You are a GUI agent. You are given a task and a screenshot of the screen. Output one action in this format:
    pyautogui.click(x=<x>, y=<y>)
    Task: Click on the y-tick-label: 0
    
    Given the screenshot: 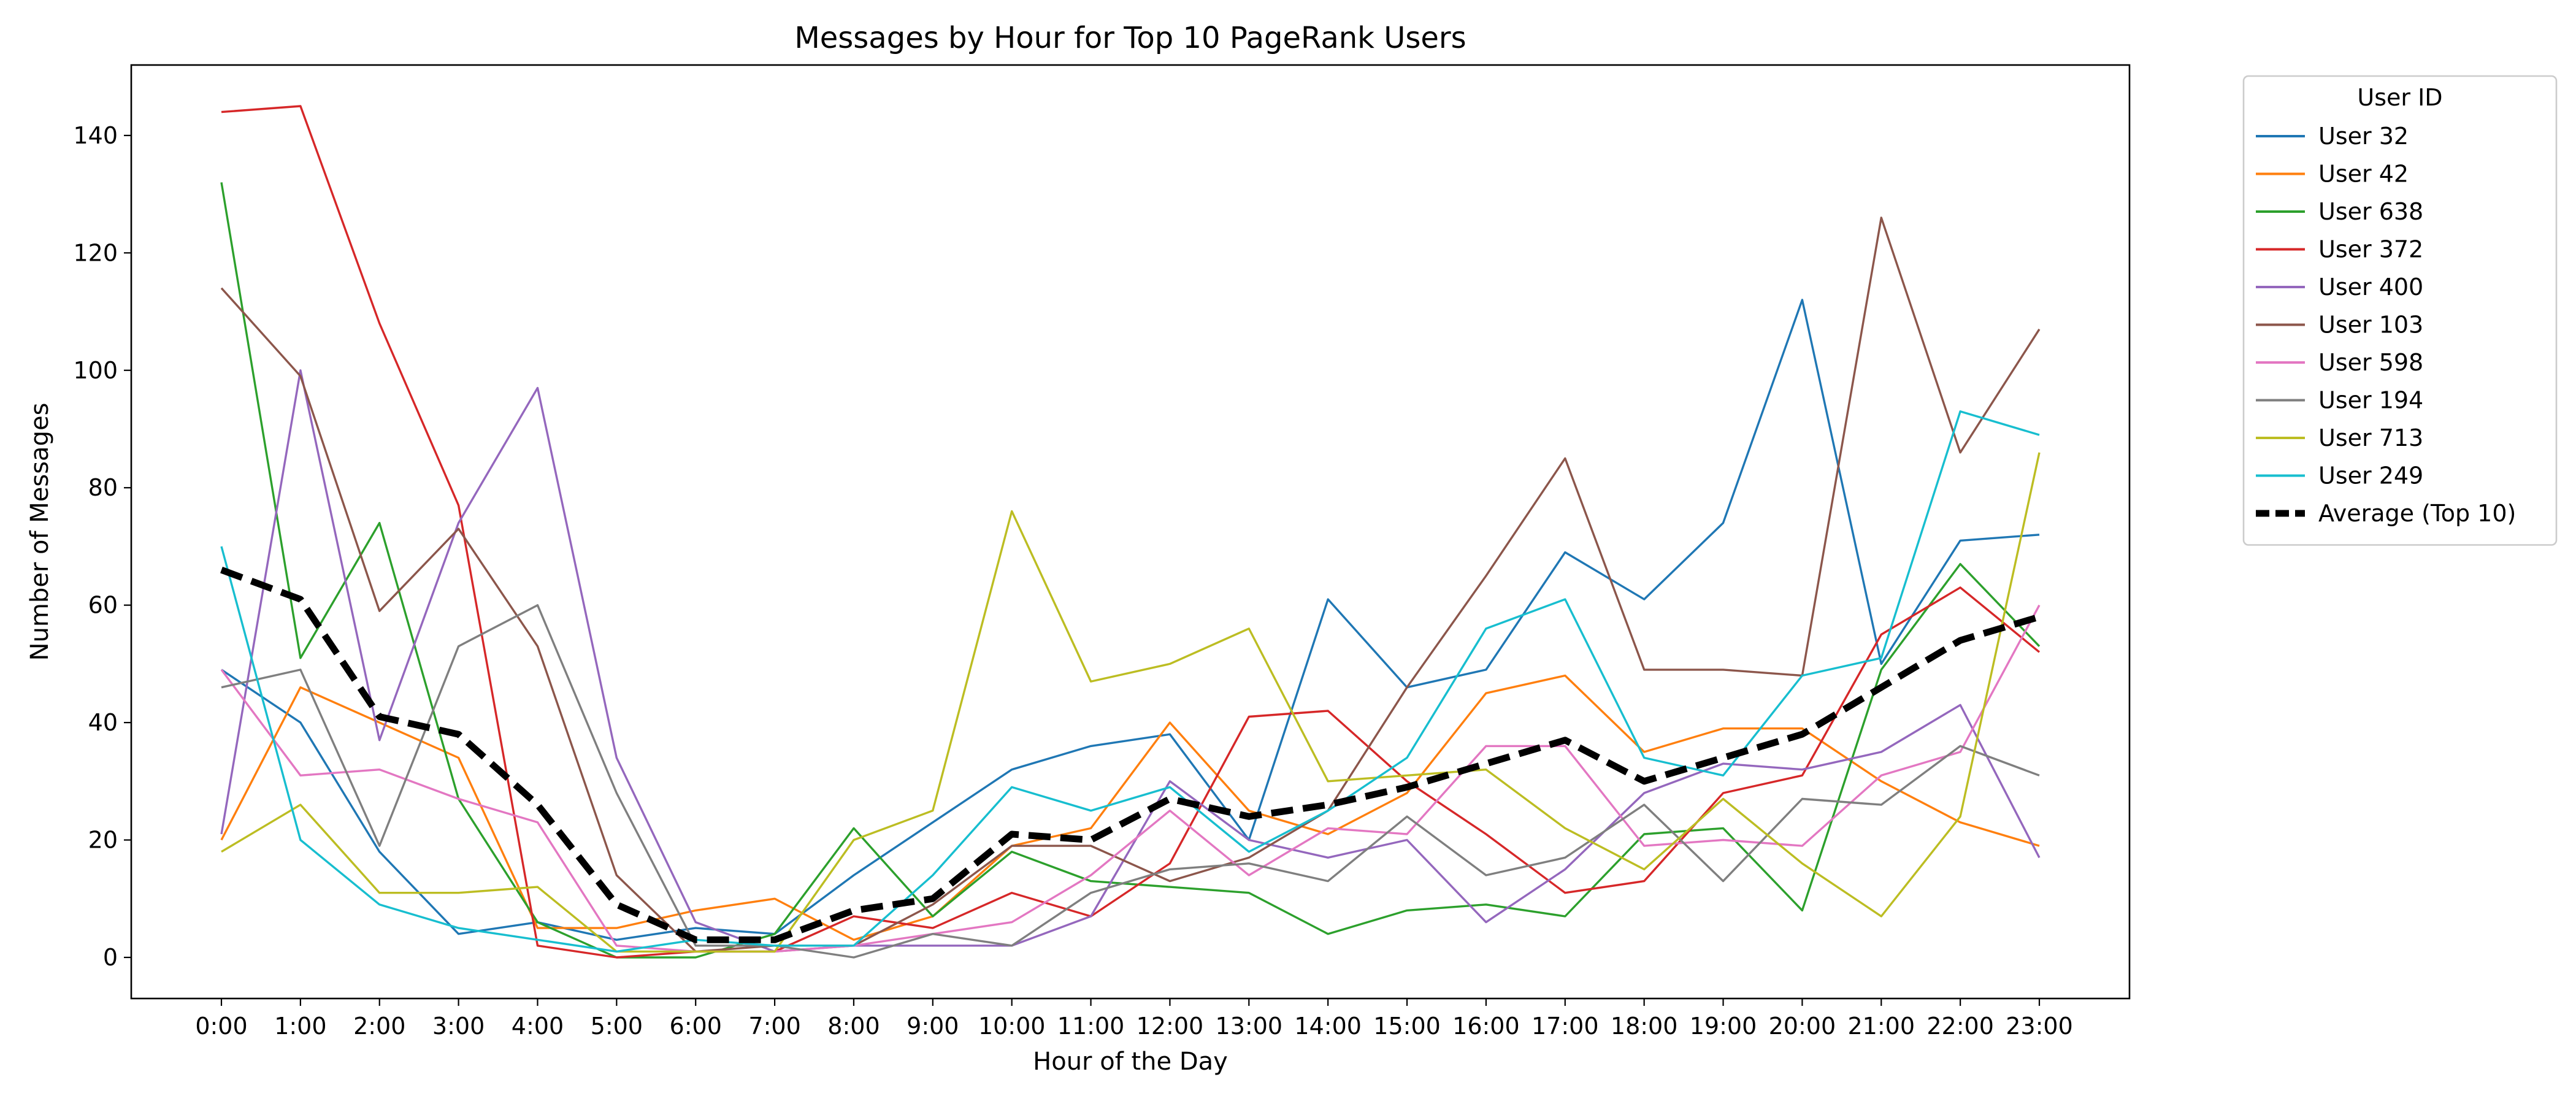 What is the action you would take?
    pyautogui.click(x=110, y=957)
    